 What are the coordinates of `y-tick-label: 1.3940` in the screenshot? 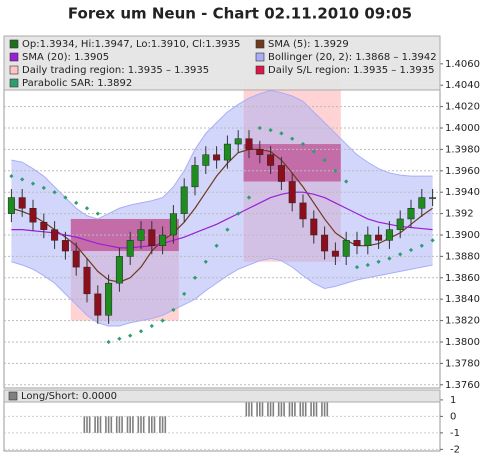 It's located at (462, 192).